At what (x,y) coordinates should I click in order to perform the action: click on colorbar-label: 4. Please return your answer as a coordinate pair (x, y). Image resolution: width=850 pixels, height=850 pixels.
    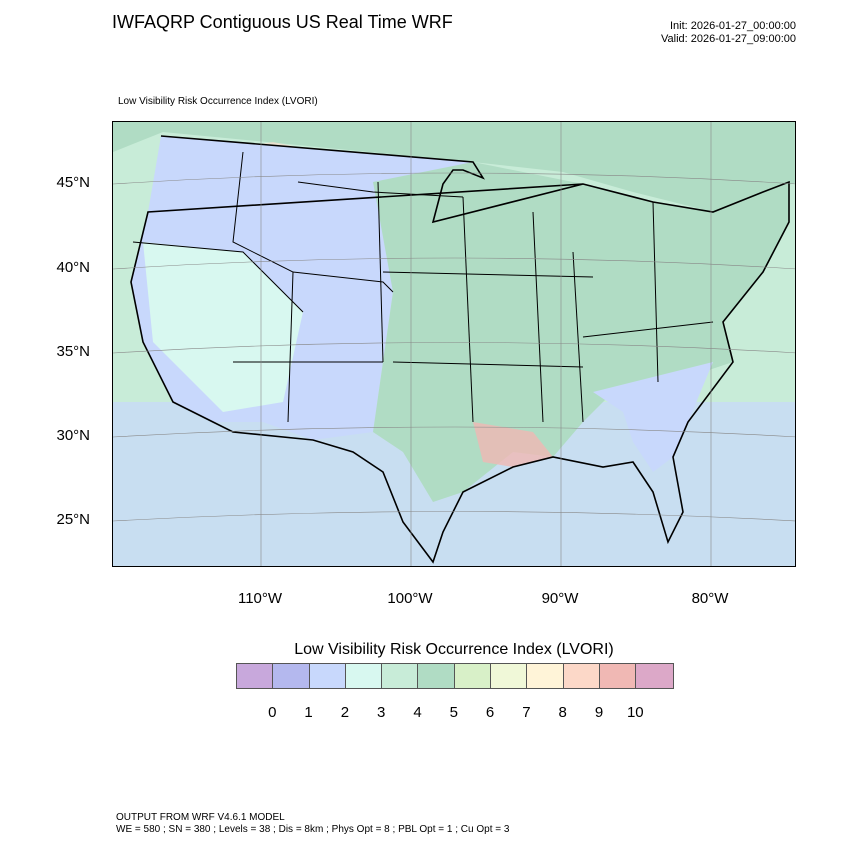
    Looking at the image, I should click on (417, 712).